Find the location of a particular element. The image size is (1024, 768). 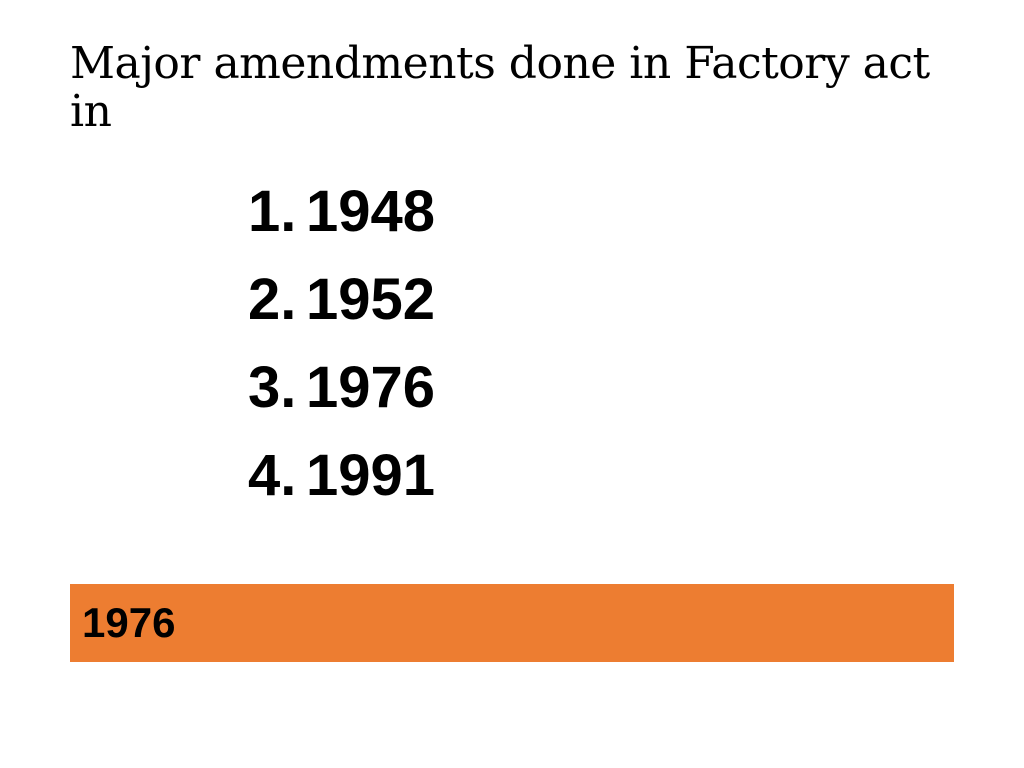

option-value: 1976 is located at coordinates (371, 387).